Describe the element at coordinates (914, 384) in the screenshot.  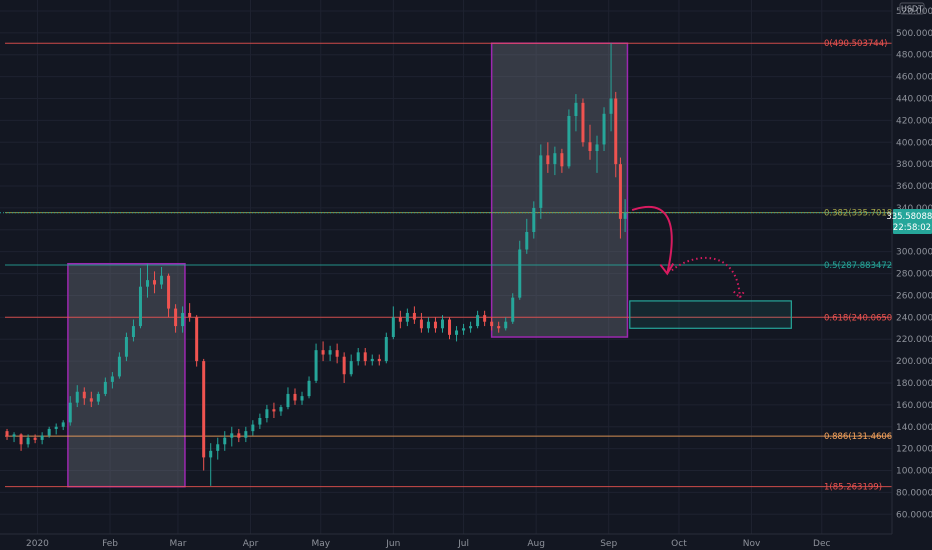
I see `price-tick-label: 180.000000` at that location.